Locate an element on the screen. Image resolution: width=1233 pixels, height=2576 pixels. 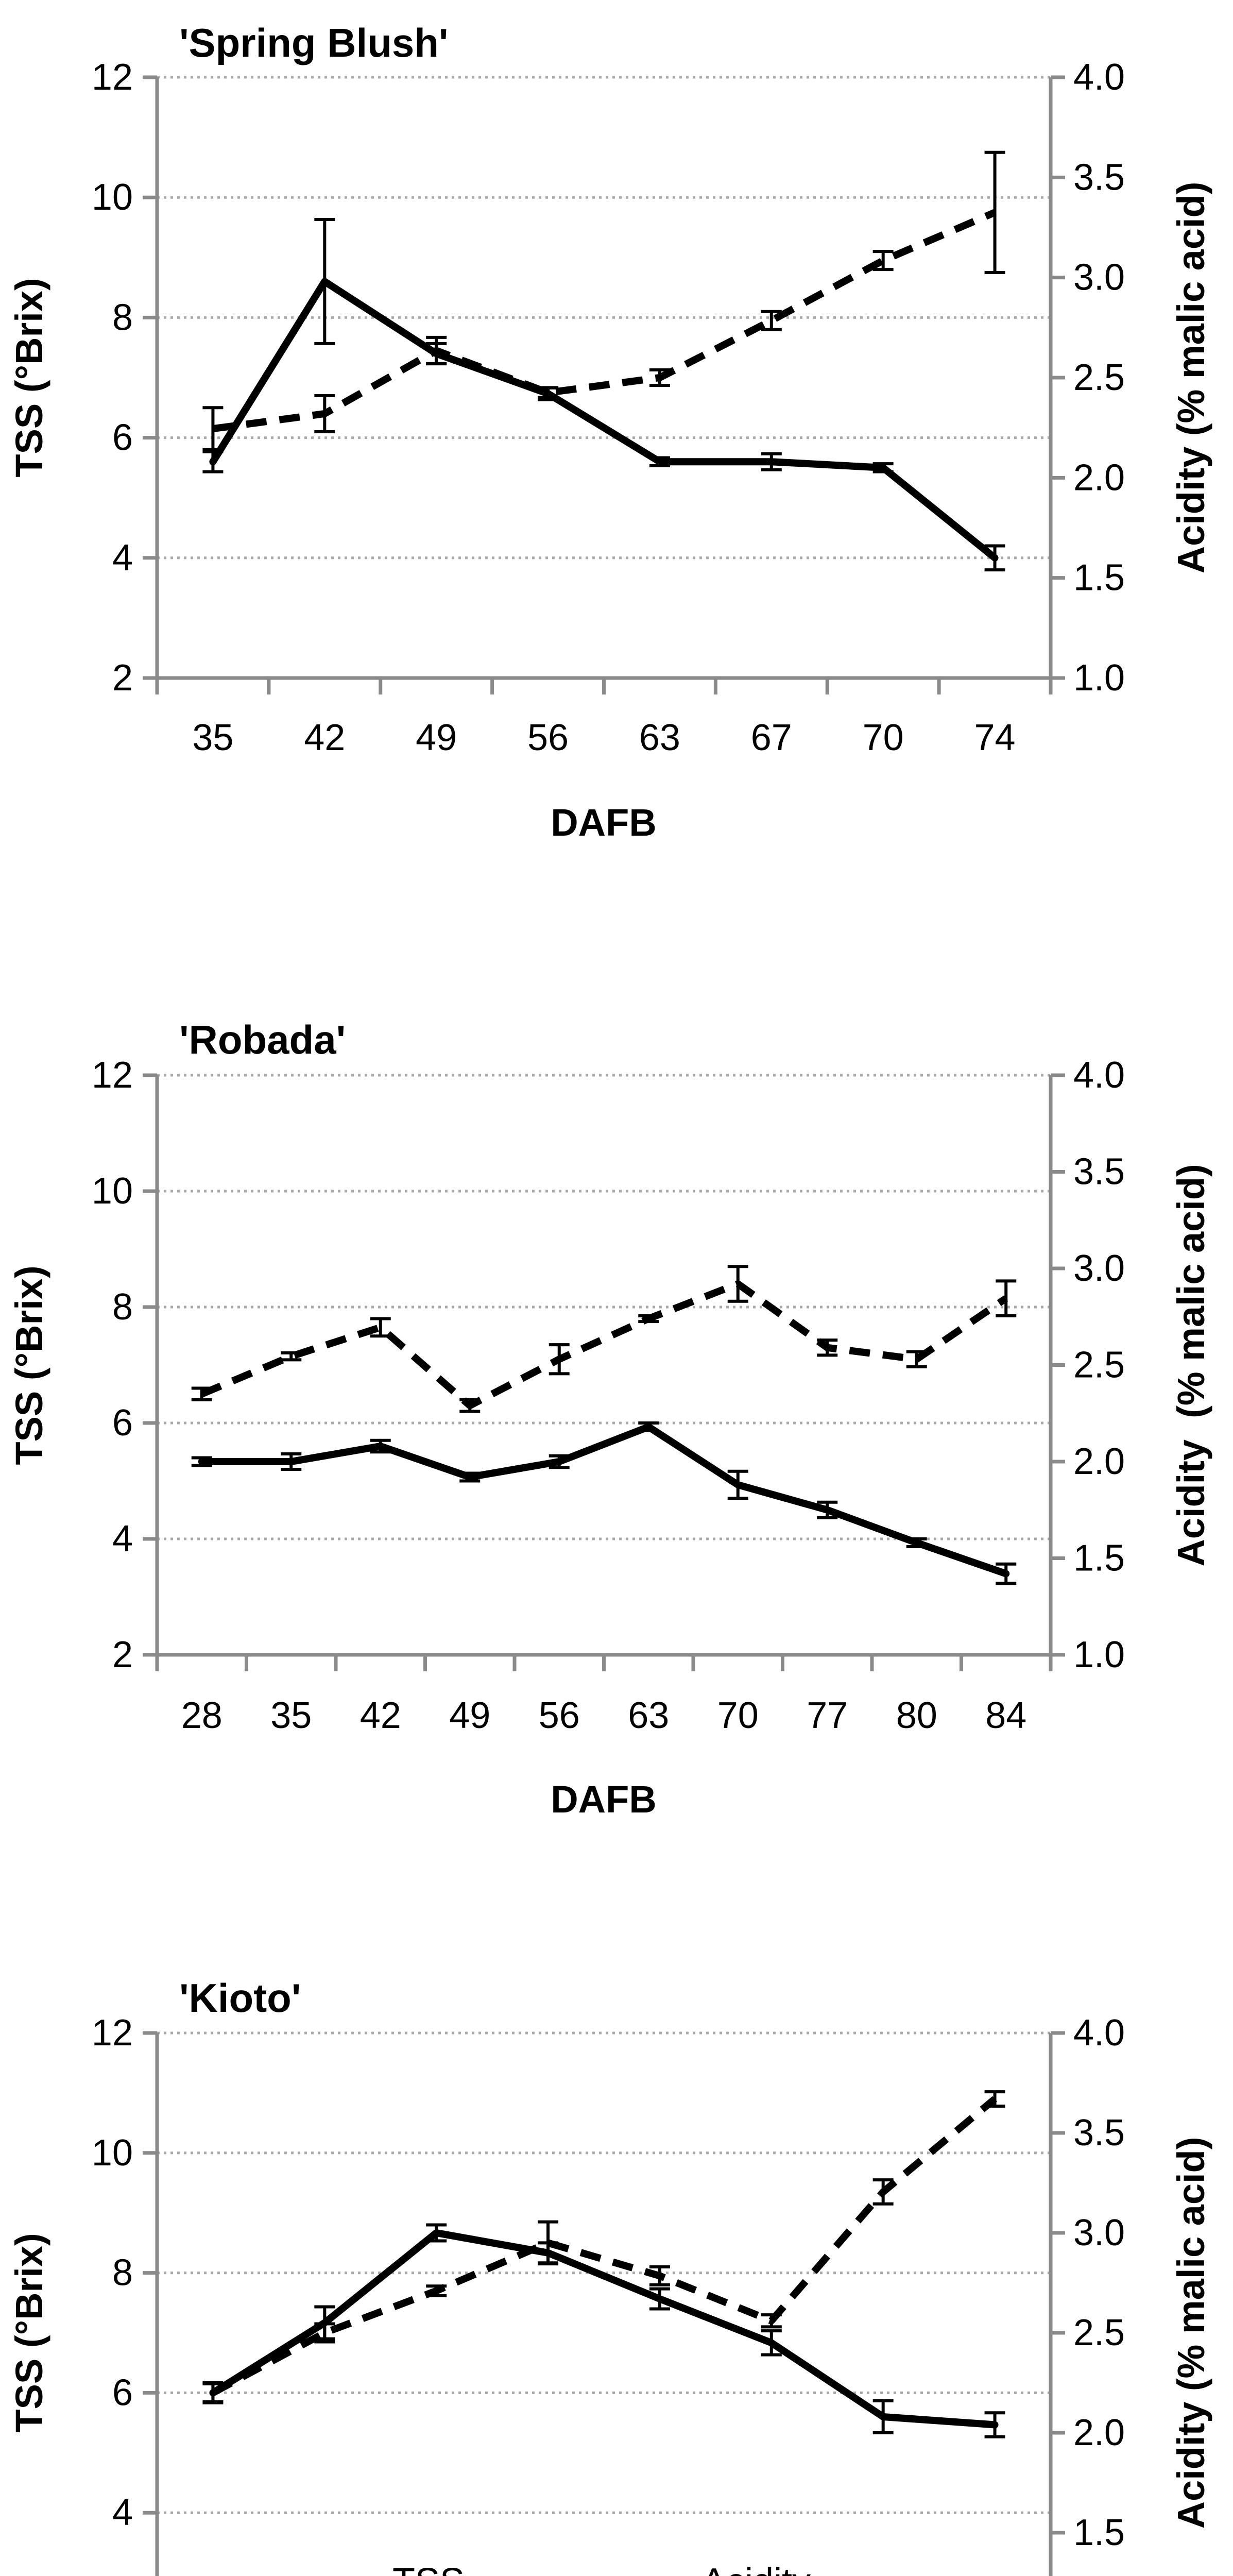
chart-title: 'Robada' is located at coordinates (262, 1039).